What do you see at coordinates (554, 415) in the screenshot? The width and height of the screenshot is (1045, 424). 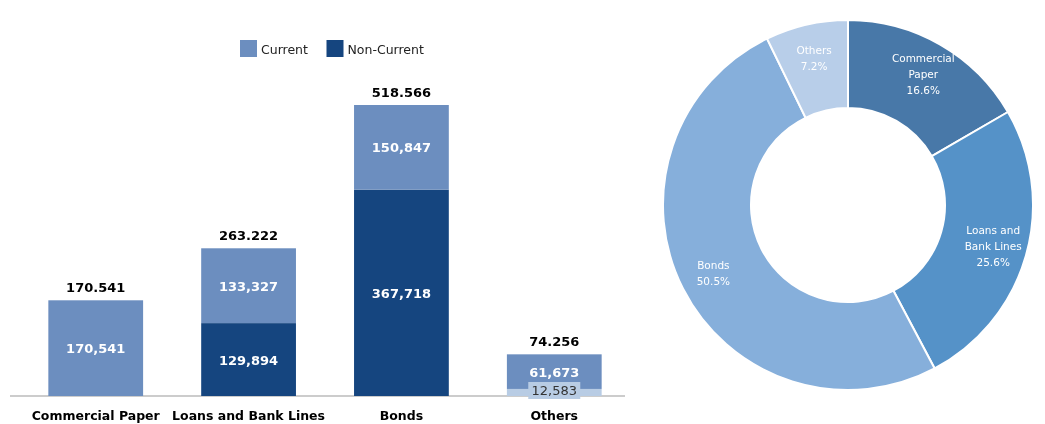 I see `x-tick-label: Others` at bounding box center [554, 415].